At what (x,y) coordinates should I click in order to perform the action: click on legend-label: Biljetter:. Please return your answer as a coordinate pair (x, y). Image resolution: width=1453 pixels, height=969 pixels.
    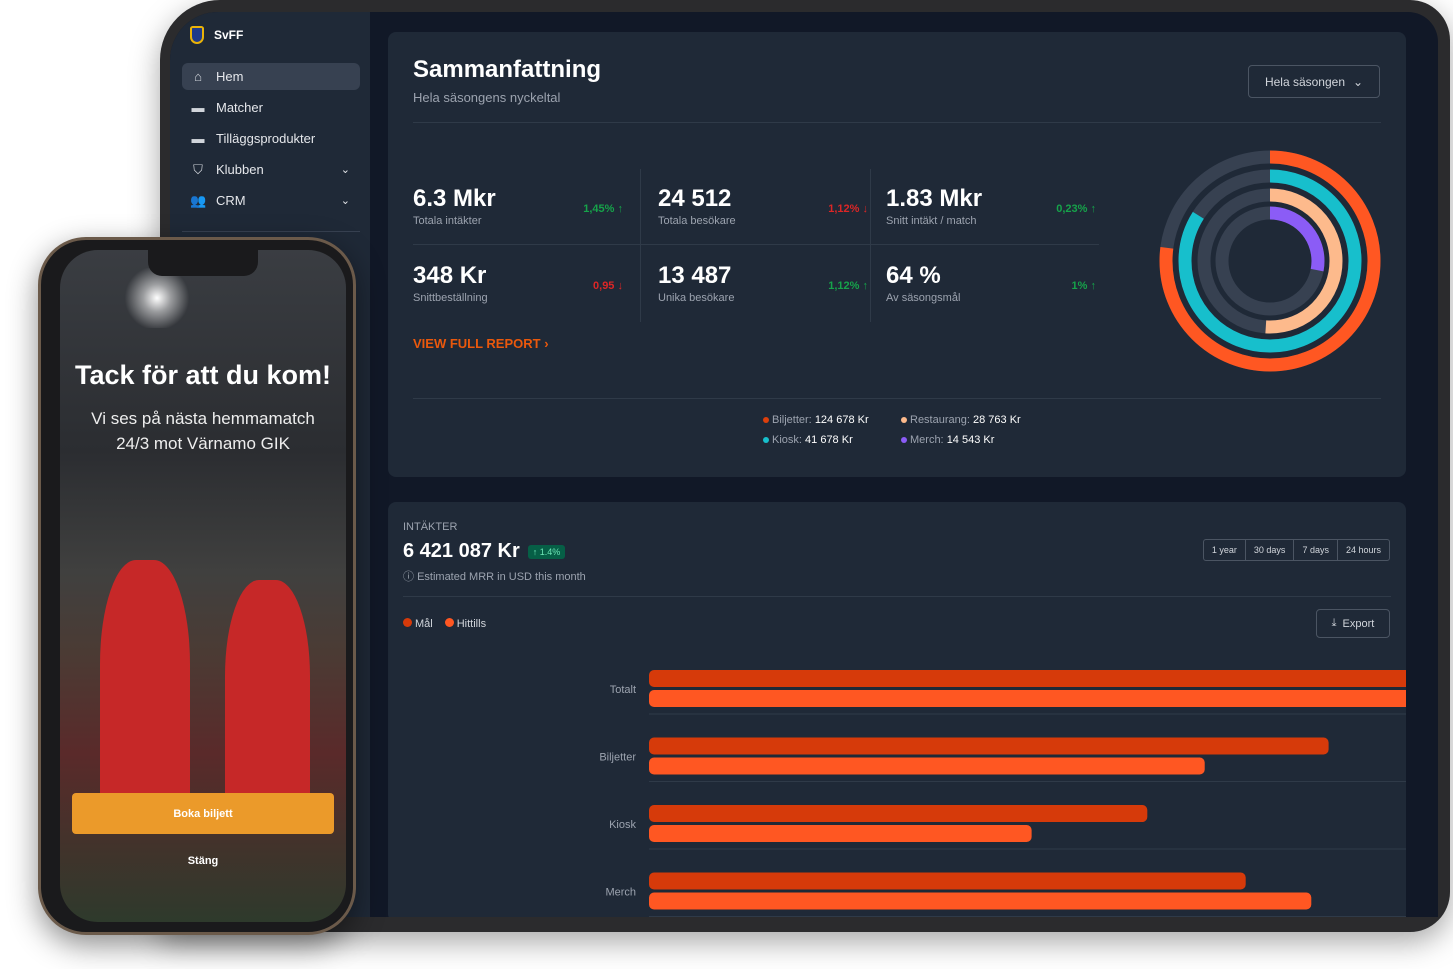
    Looking at the image, I should click on (792, 420).